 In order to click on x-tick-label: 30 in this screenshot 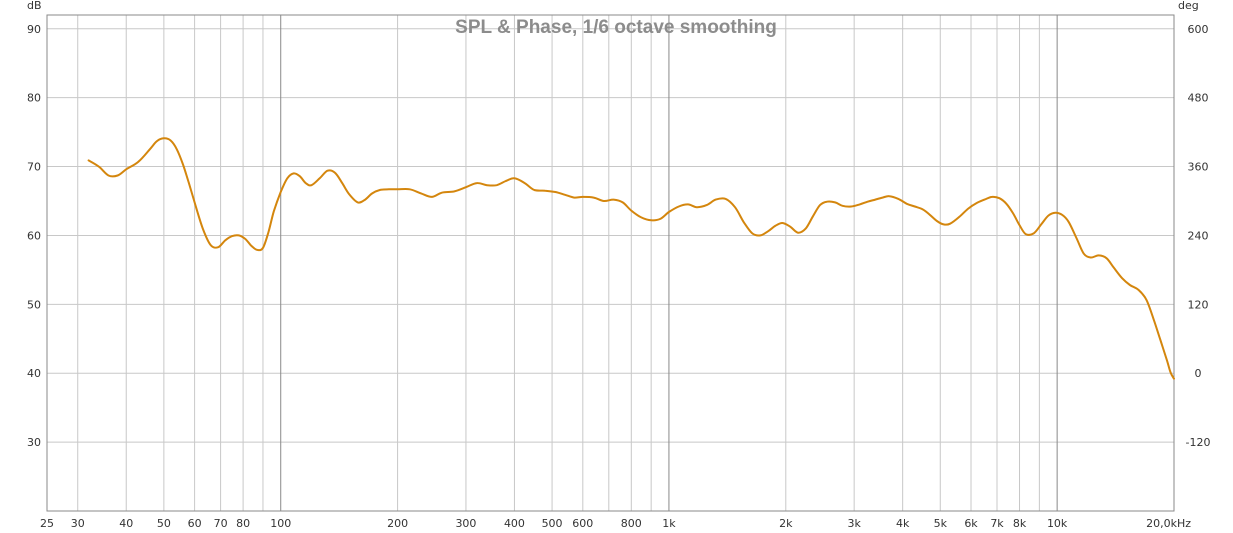, I will do `click(78, 523)`.